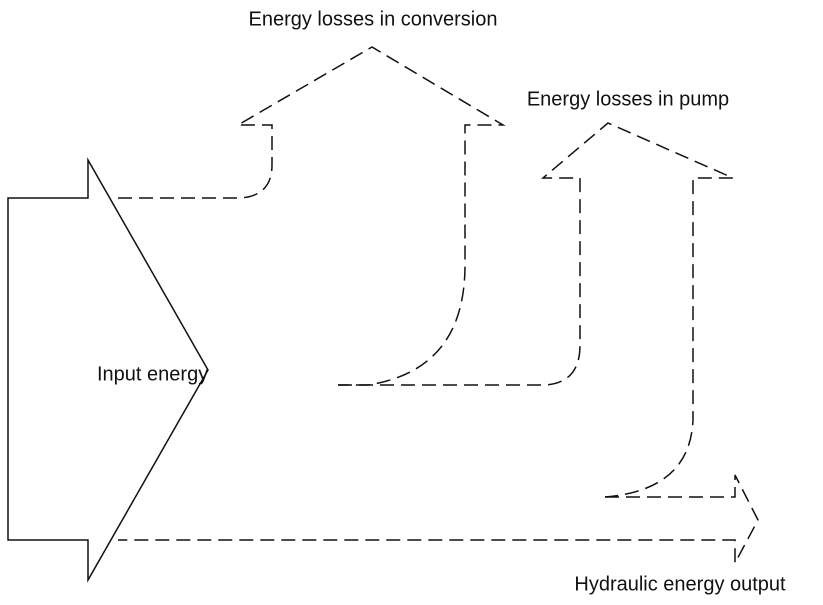 The image size is (823, 605). I want to click on input-label: Input energy, so click(152, 374).